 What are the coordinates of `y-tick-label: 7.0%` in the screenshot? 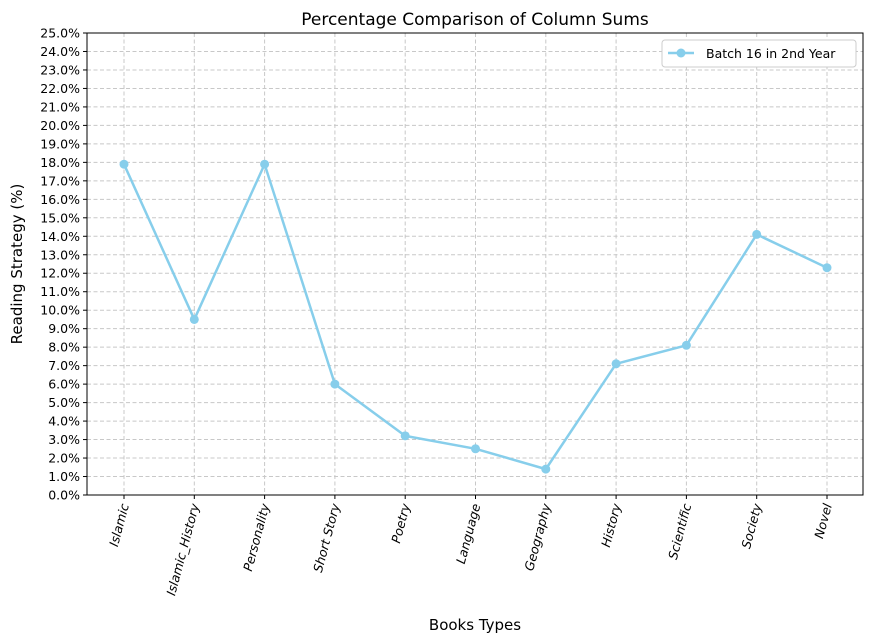 It's located at (64, 365).